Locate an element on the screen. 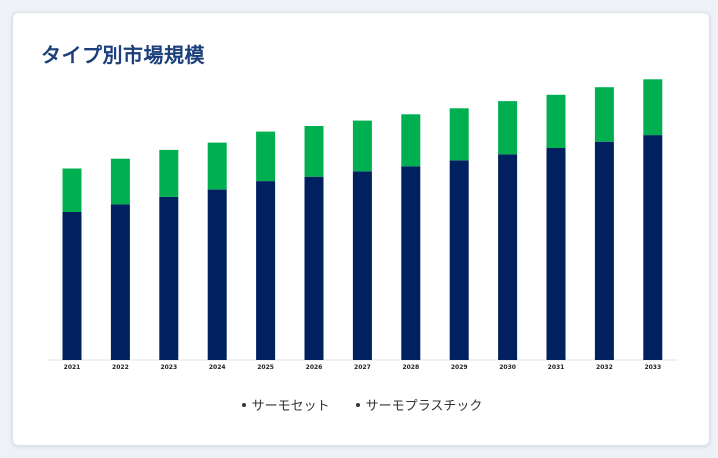  bar-thermoplastic-2027 is located at coordinates (362, 146).